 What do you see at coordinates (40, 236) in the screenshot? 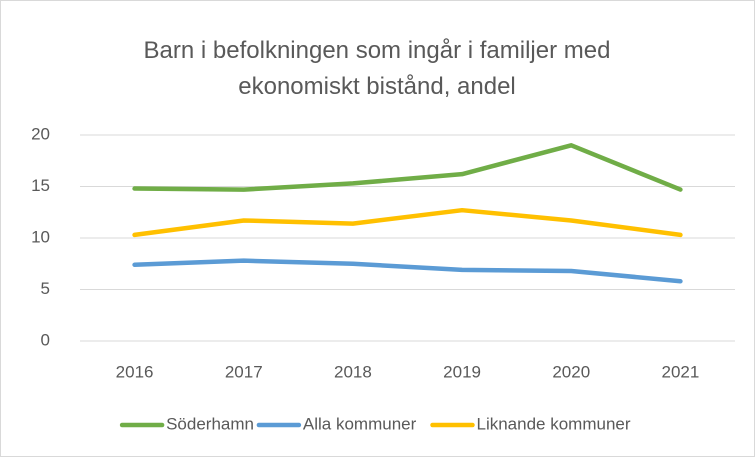
I see `y-tick-label: 10` at bounding box center [40, 236].